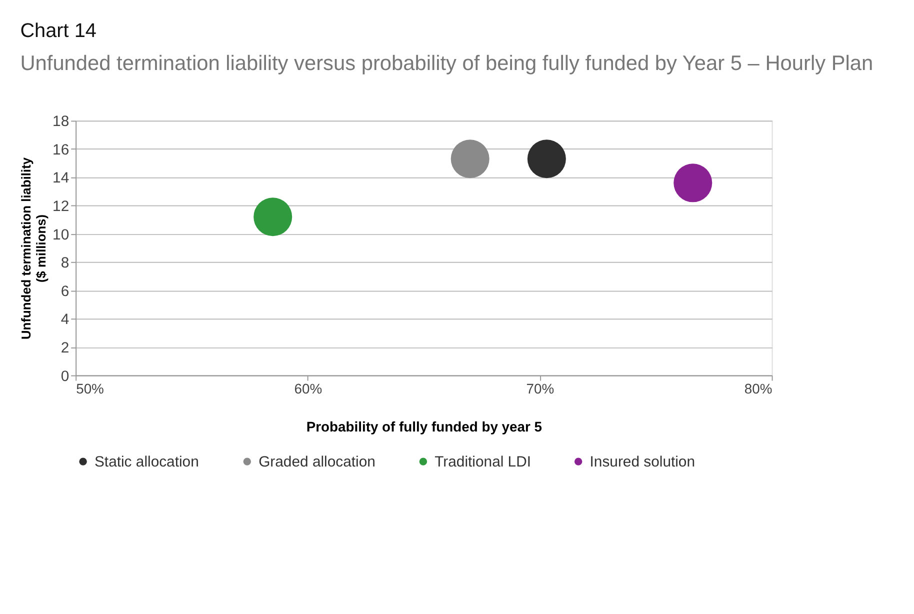 The image size is (914, 614). What do you see at coordinates (308, 388) in the screenshot?
I see `x-tick-label: 60%` at bounding box center [308, 388].